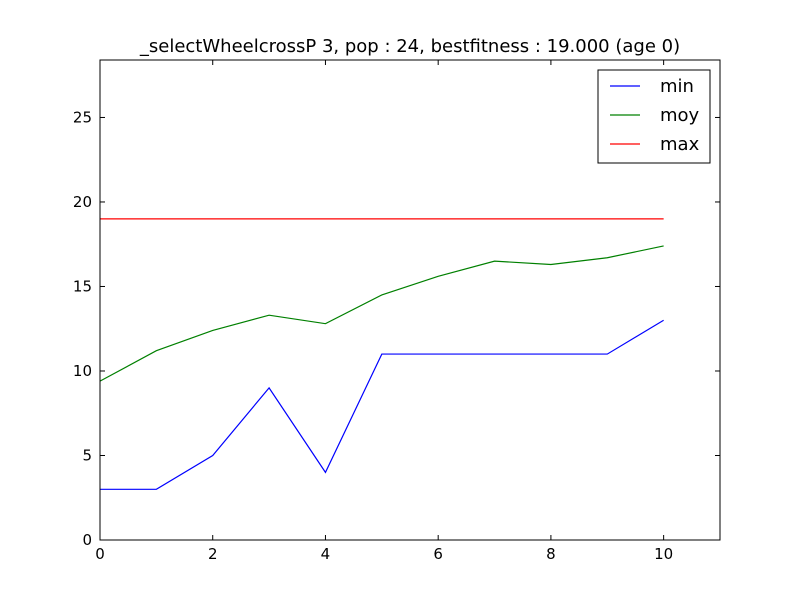 Image resolution: width=800 pixels, height=600 pixels. What do you see at coordinates (82, 371) in the screenshot?
I see `y-tick-label: 10` at bounding box center [82, 371].